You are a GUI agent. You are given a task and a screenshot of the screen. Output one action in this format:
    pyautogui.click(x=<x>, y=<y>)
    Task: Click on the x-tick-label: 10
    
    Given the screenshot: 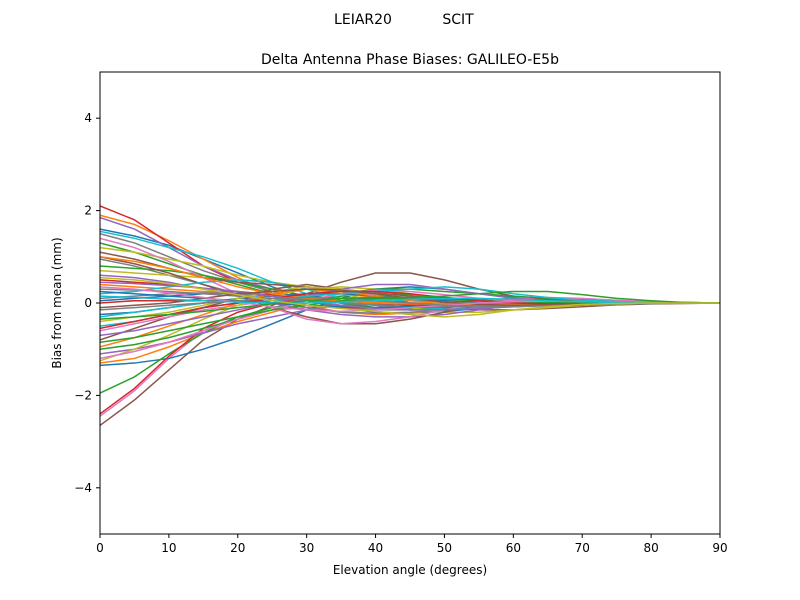 What is the action you would take?
    pyautogui.click(x=168, y=548)
    